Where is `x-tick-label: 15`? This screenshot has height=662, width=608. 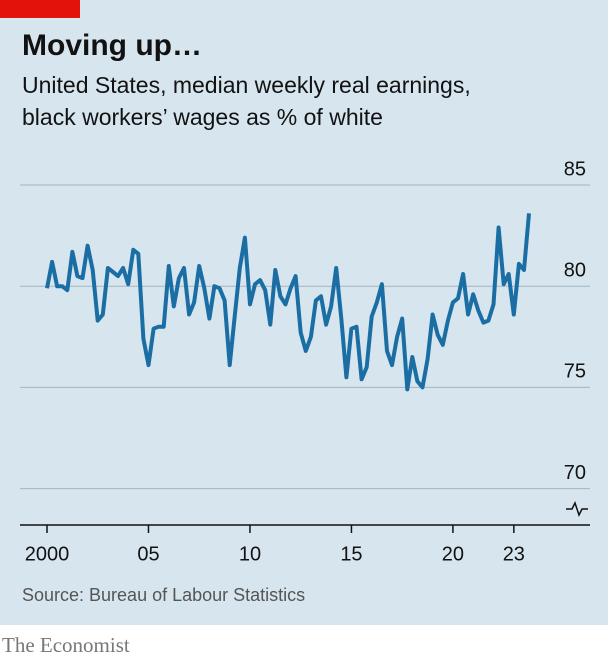
x-tick-label: 15 is located at coordinates (351, 554).